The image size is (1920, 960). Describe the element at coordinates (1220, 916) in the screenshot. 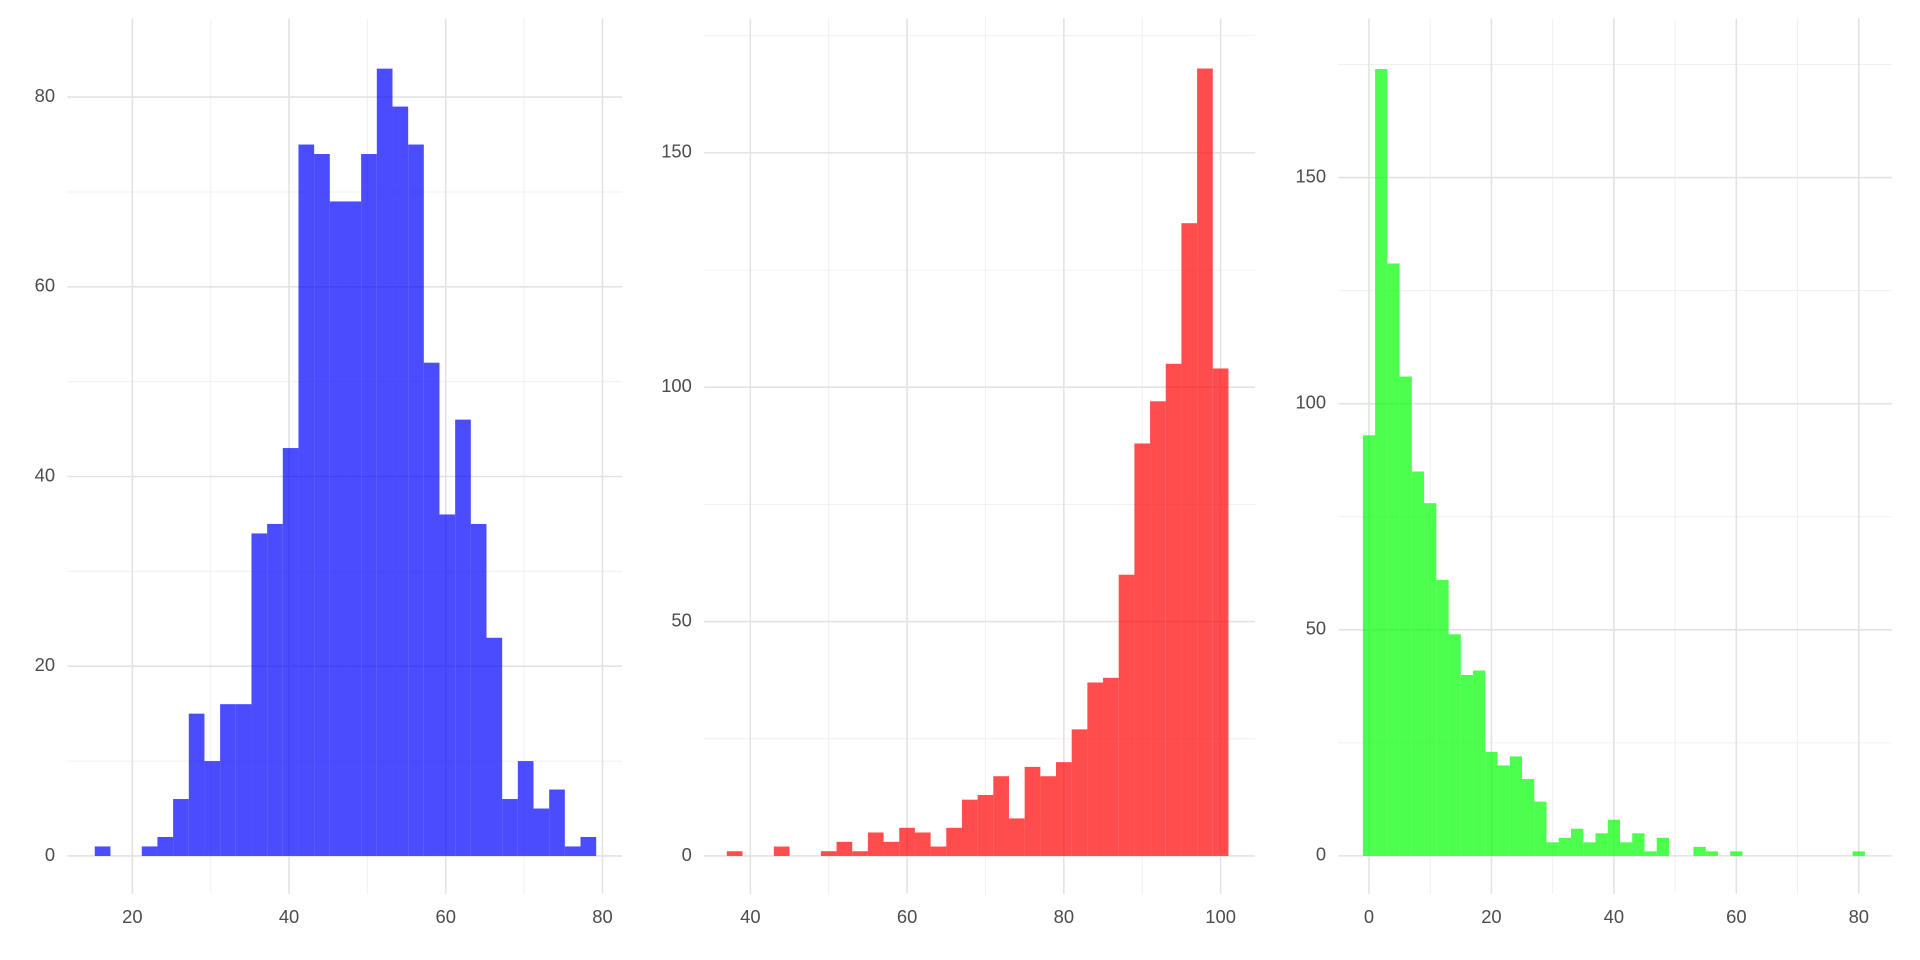

I see `x-tick-label: 100` at that location.